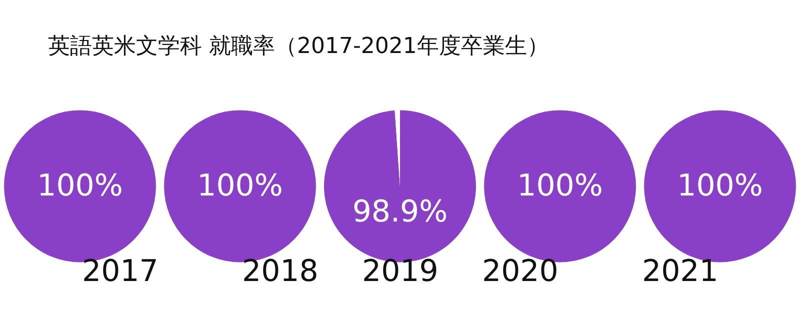 The width and height of the screenshot is (800, 334). Describe the element at coordinates (298, 46) in the screenshot. I see `text: 英語英米文学科 就職率（2017-2021年度卒業生）` at that location.